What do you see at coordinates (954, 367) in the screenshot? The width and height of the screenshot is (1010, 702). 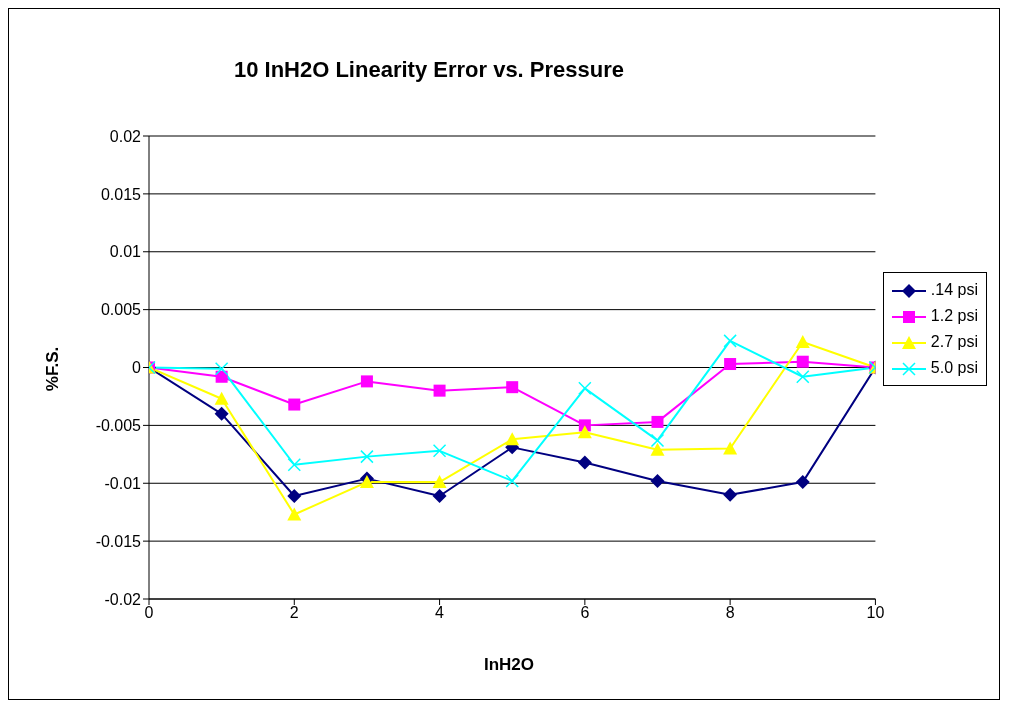 I see `legend-label: 5.0 psi` at bounding box center [954, 367].